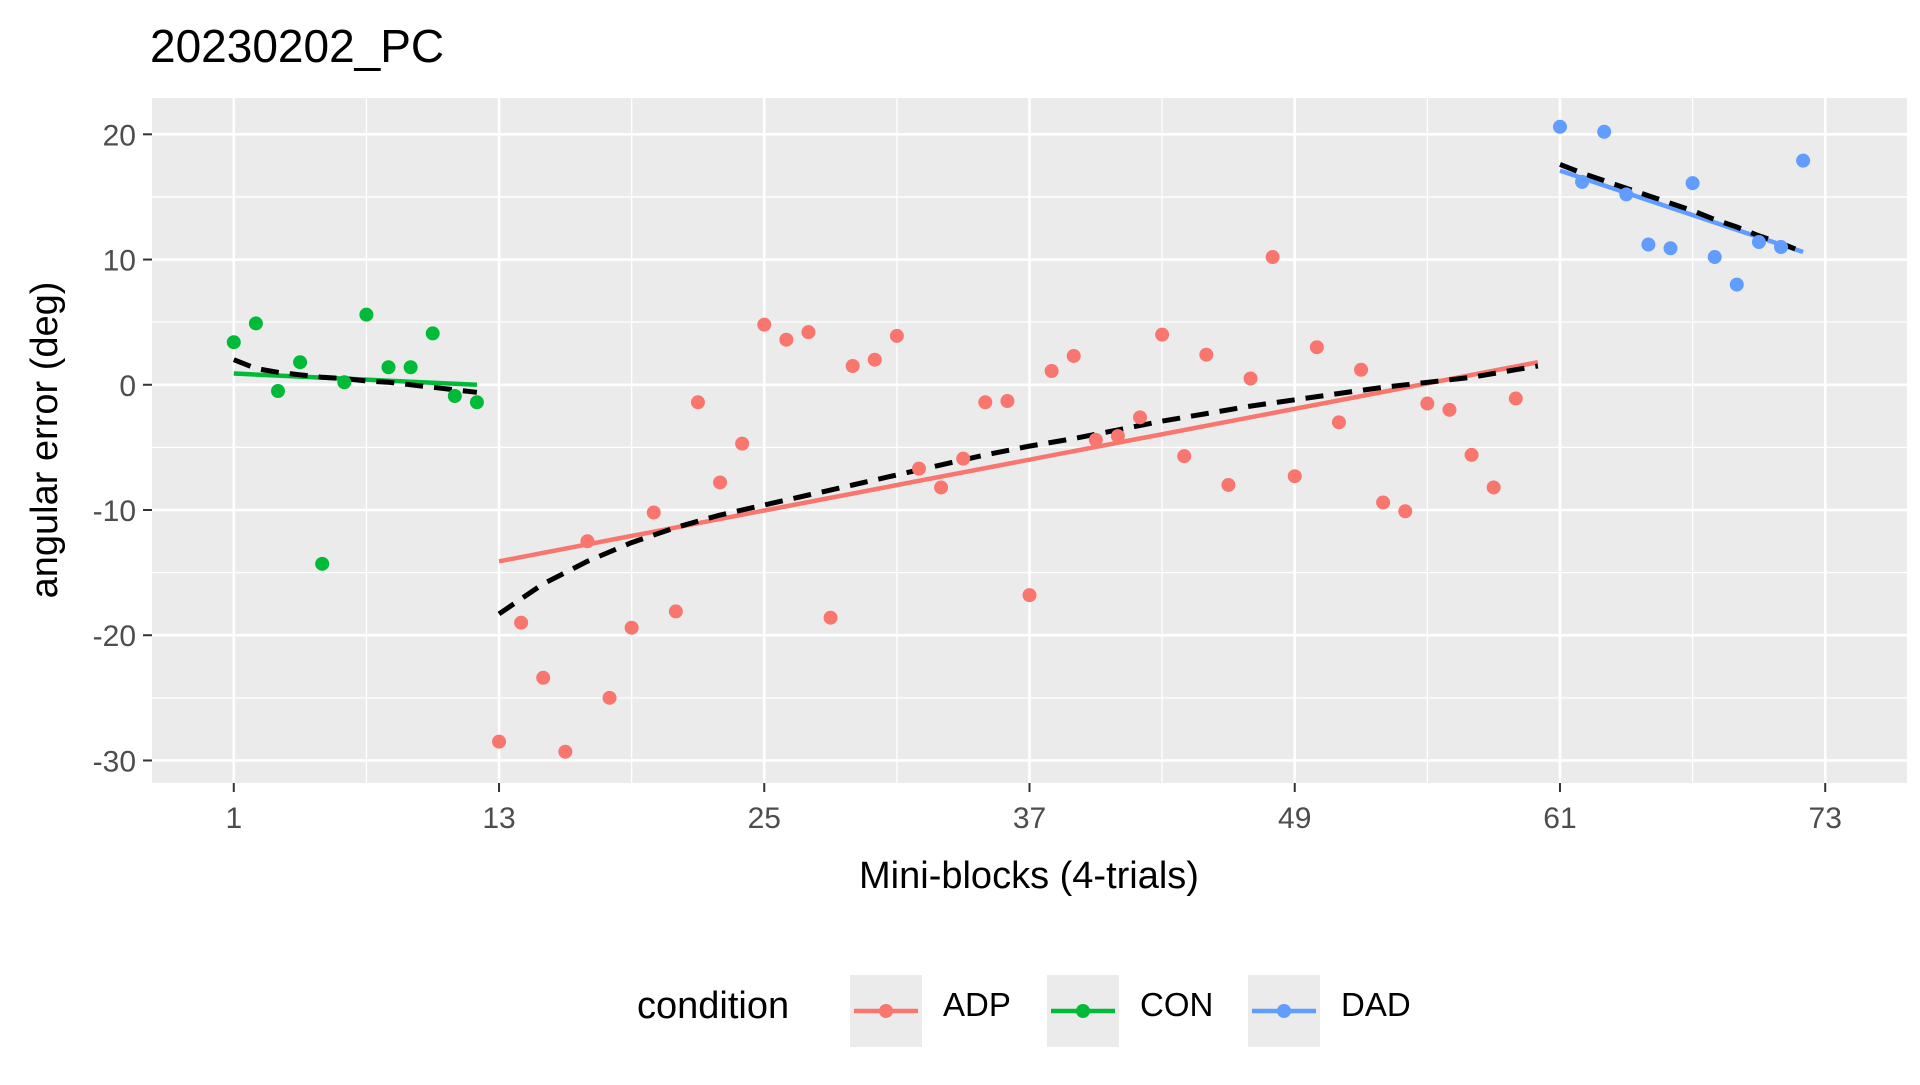  What do you see at coordinates (119, 135) in the screenshot?
I see `y-tick-label: 20` at bounding box center [119, 135].